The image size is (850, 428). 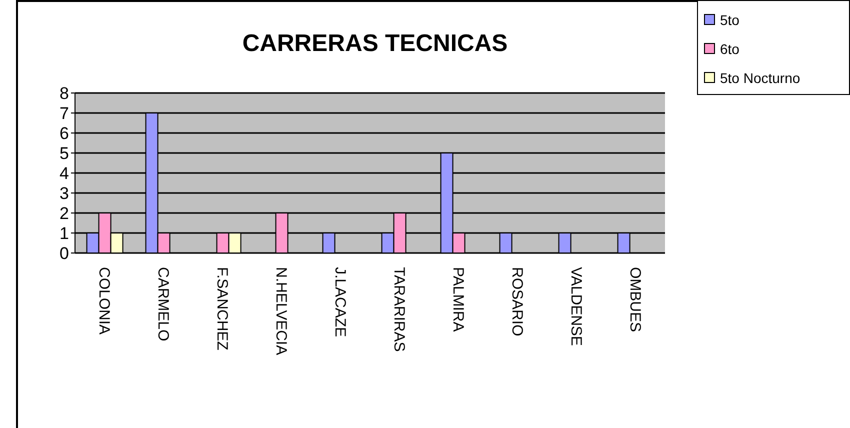 What do you see at coordinates (64, 194) in the screenshot?
I see `y-tick-label: 3` at bounding box center [64, 194].